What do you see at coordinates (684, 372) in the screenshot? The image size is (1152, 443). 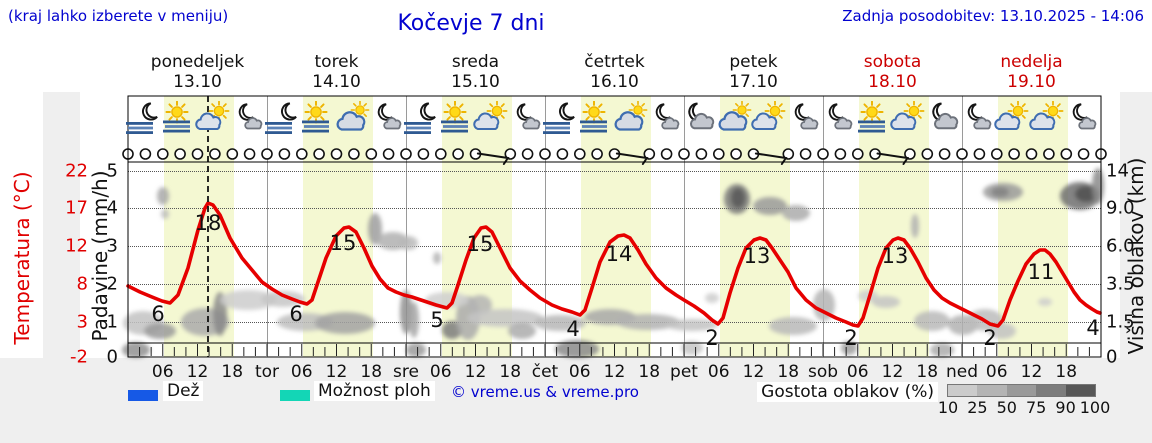 I see `day-abbr-label: pet` at bounding box center [684, 372].